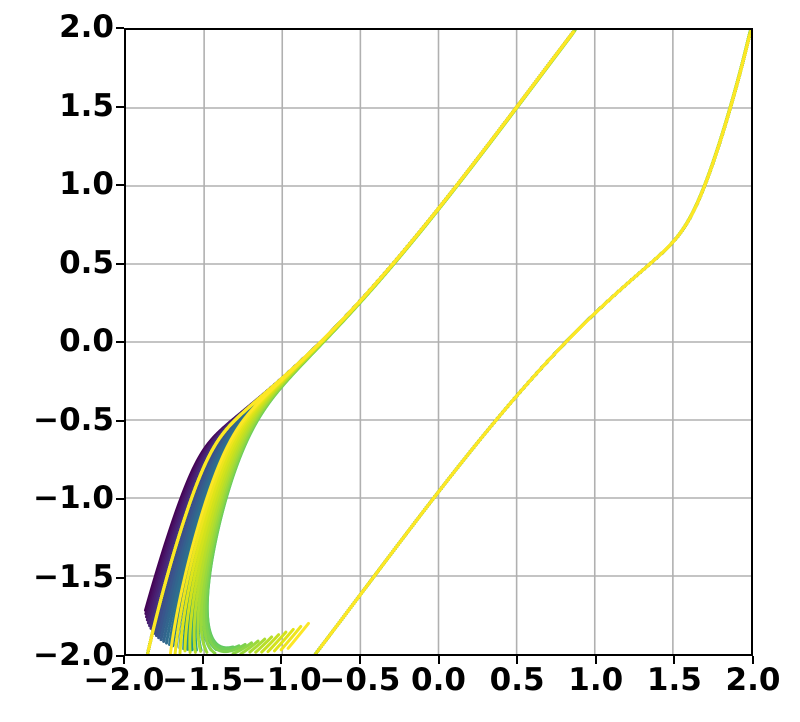  I want to click on x-tick-label: 1.5, so click(674, 680).